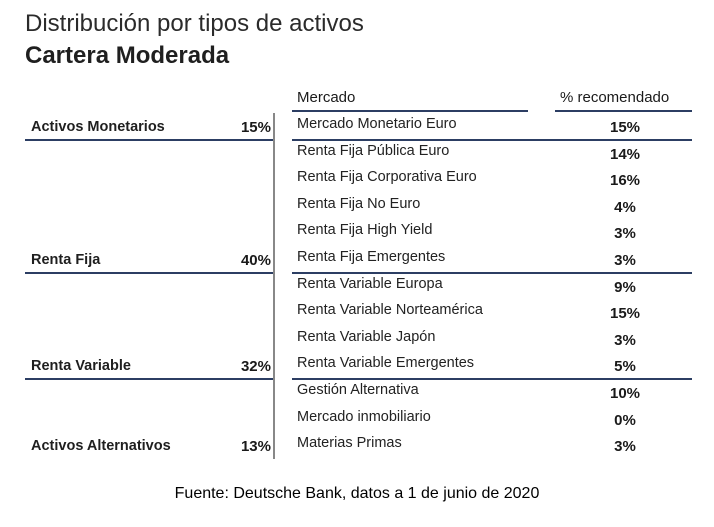 This screenshot has height=527, width=714. What do you see at coordinates (410, 111) in the screenshot?
I see `header-rule-market` at bounding box center [410, 111].